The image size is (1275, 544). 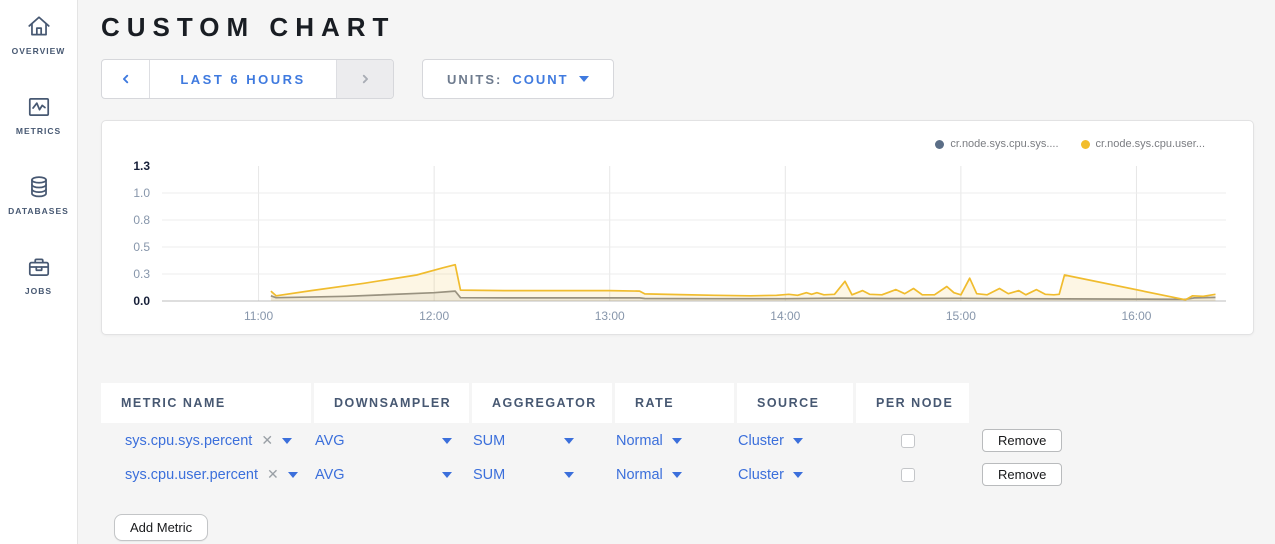 I want to click on sidebar-item-jobs: JOBS, so click(x=38, y=294).